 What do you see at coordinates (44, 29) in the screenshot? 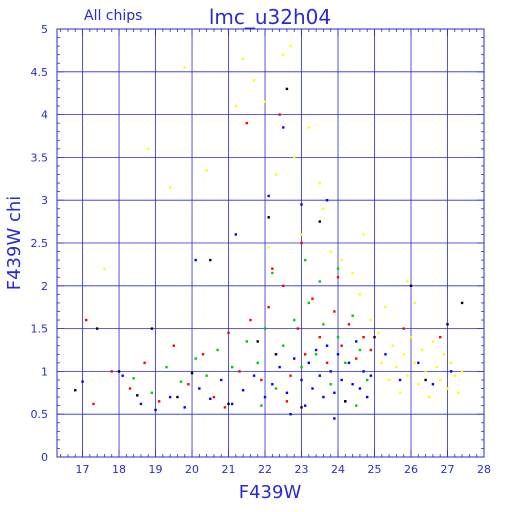
I see `y-tick-label: 5` at bounding box center [44, 29].